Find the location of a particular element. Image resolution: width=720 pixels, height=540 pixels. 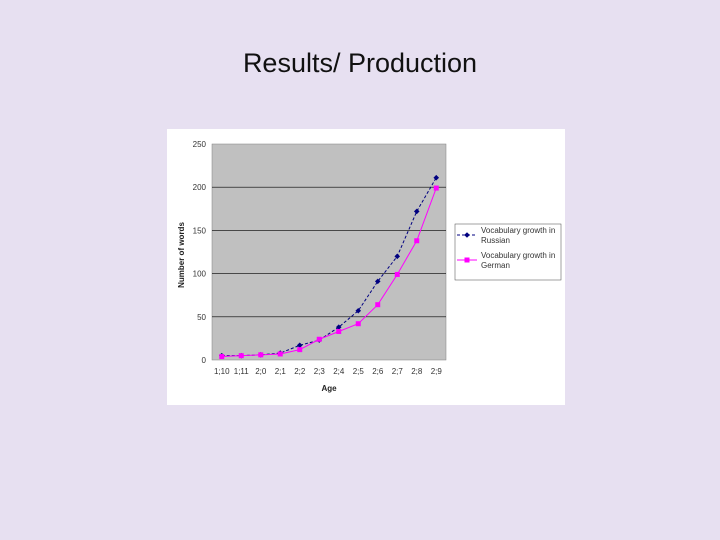

y-tick-label: 0 is located at coordinates (204, 360).